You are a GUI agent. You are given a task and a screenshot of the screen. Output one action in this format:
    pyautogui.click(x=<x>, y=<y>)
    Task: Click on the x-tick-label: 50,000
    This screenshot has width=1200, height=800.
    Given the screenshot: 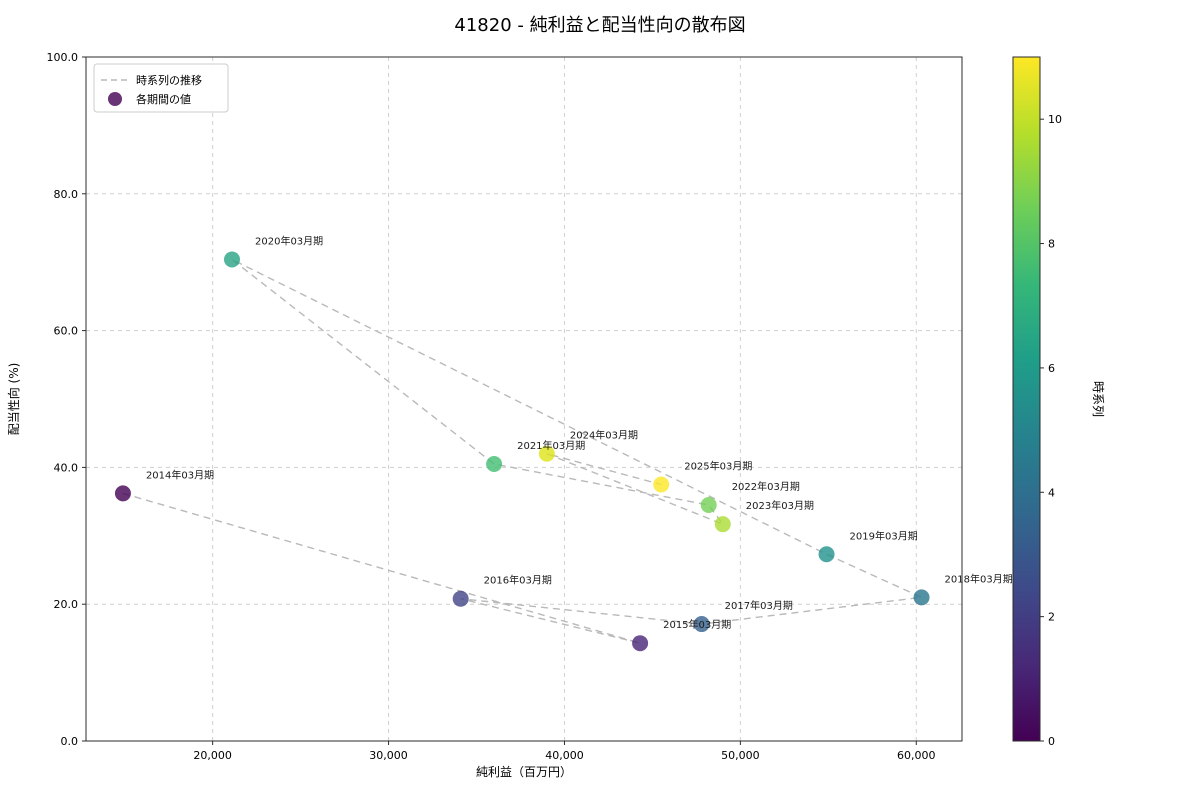 What is the action you would take?
    pyautogui.click(x=740, y=755)
    